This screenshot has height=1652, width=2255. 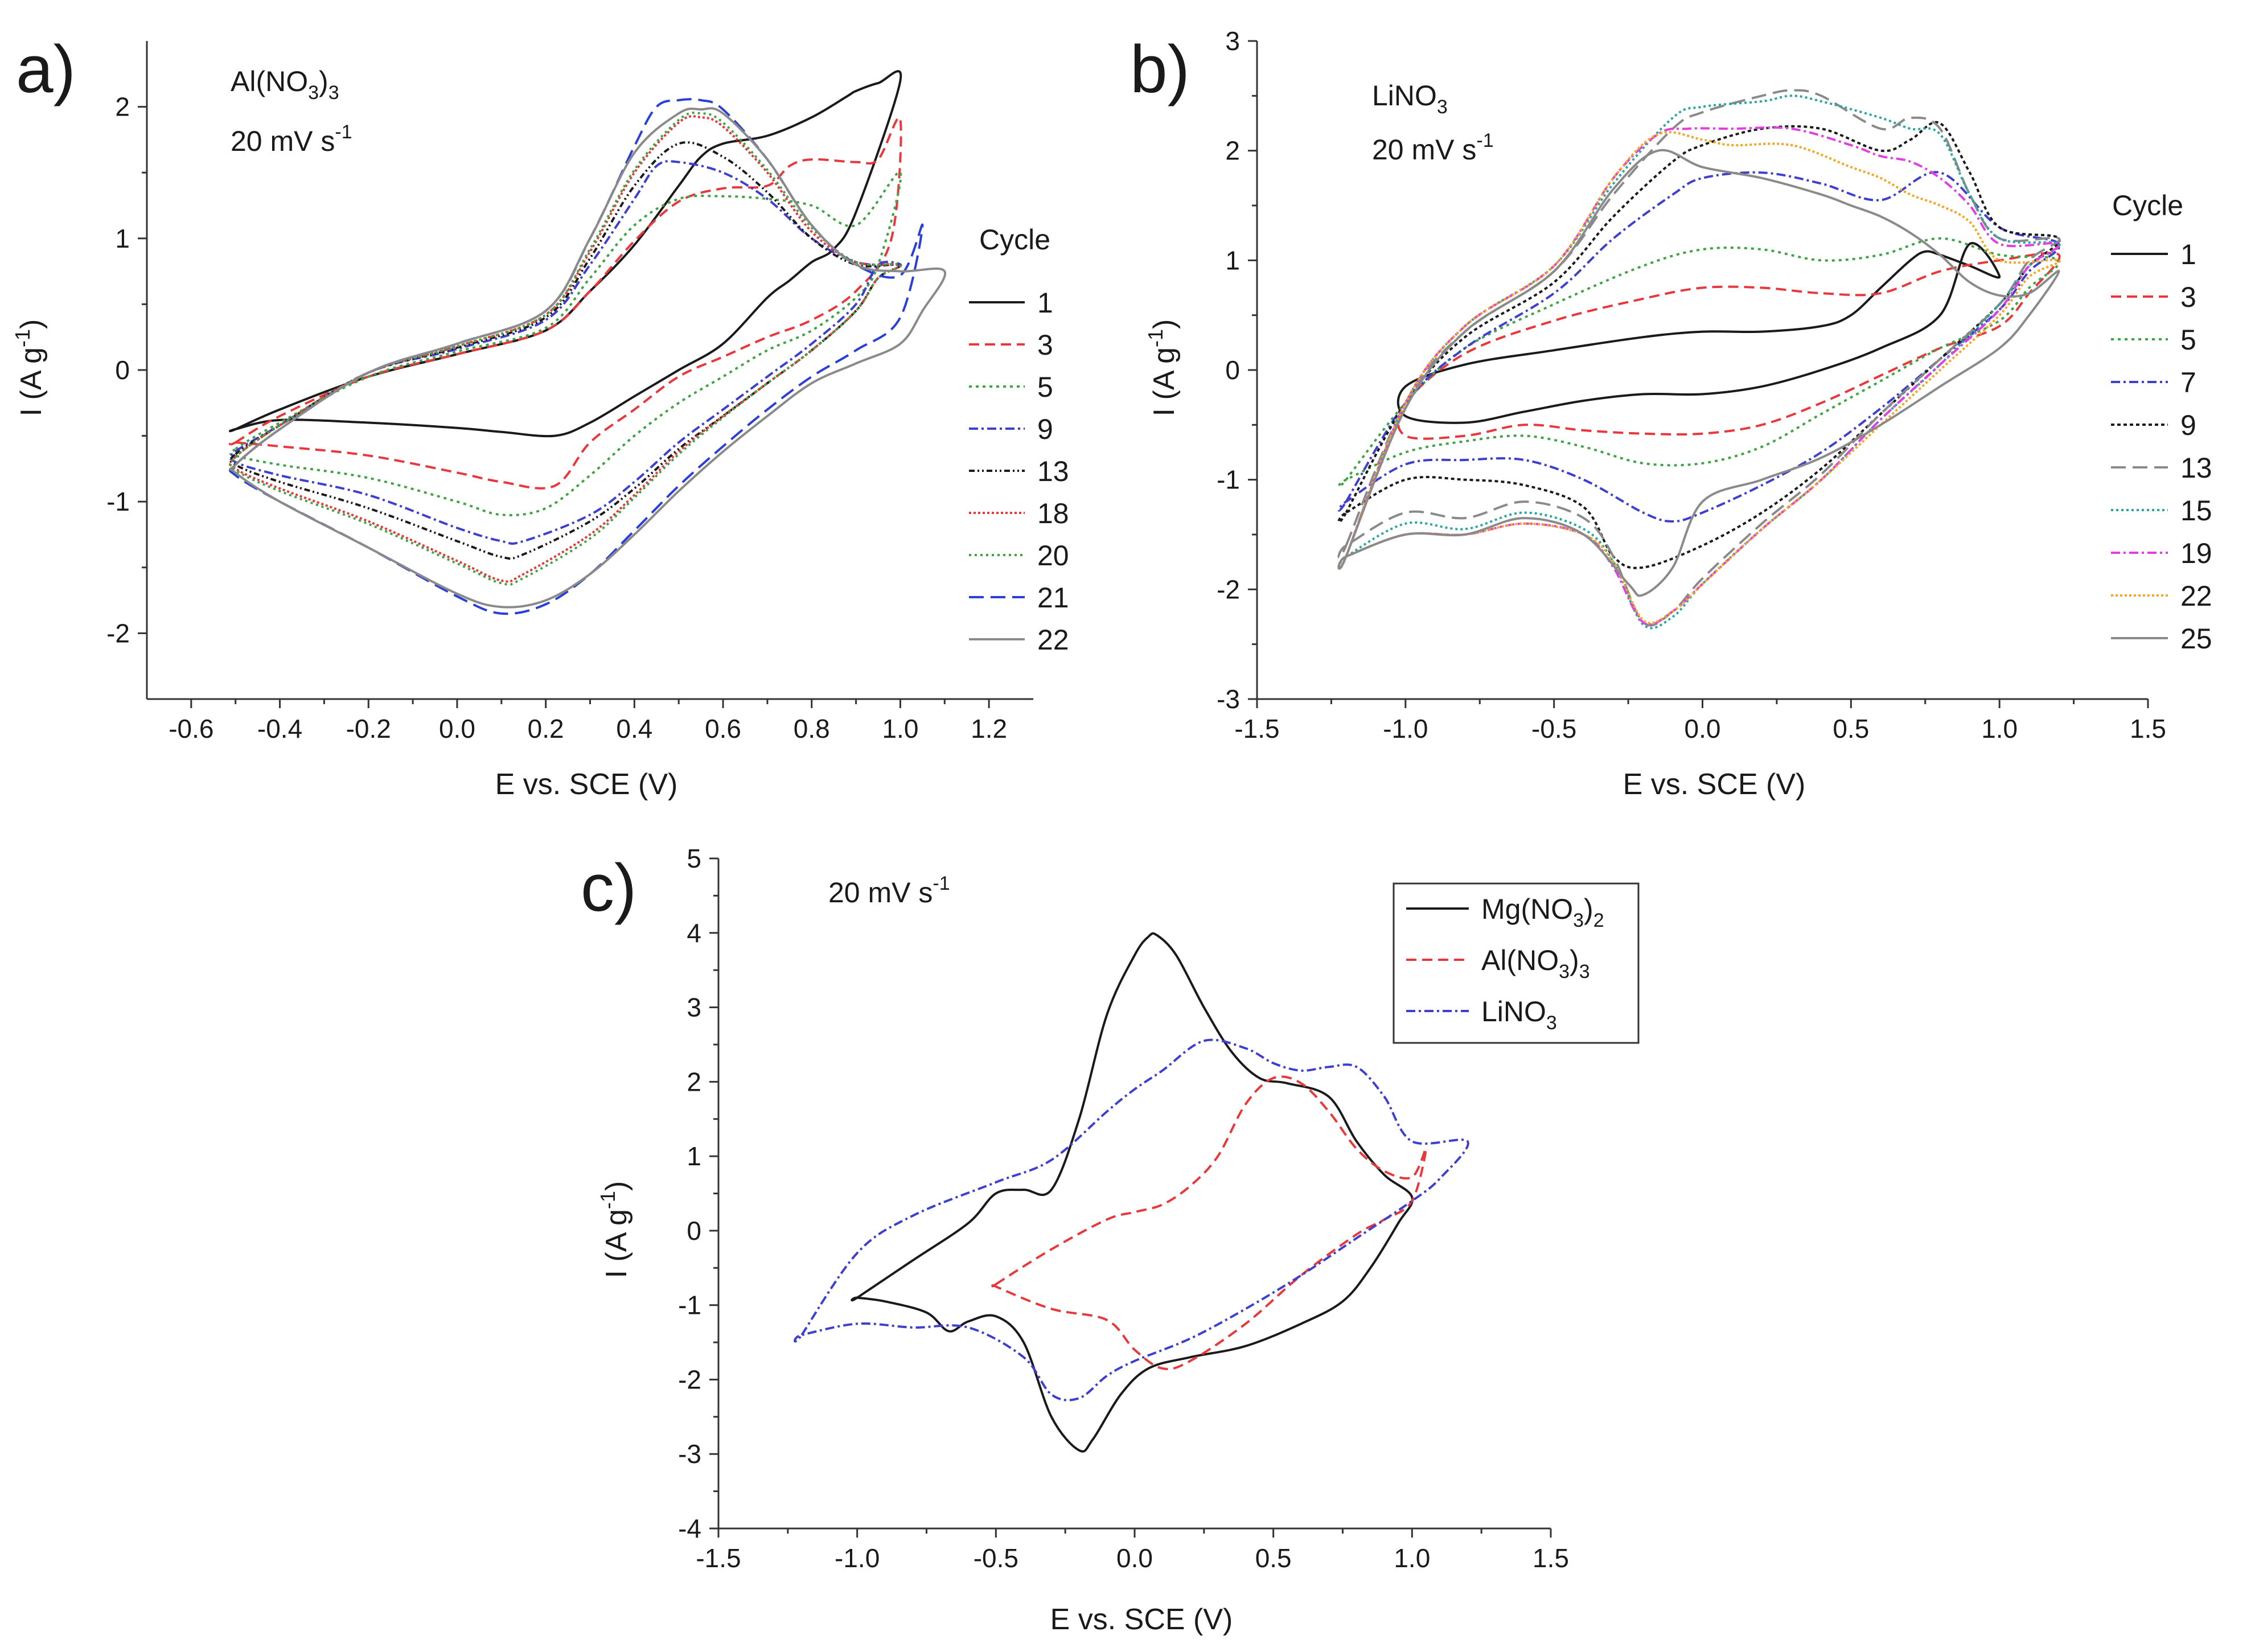 What do you see at coordinates (694, 858) in the screenshot?
I see `panel-c-y-tick-label: 5` at bounding box center [694, 858].